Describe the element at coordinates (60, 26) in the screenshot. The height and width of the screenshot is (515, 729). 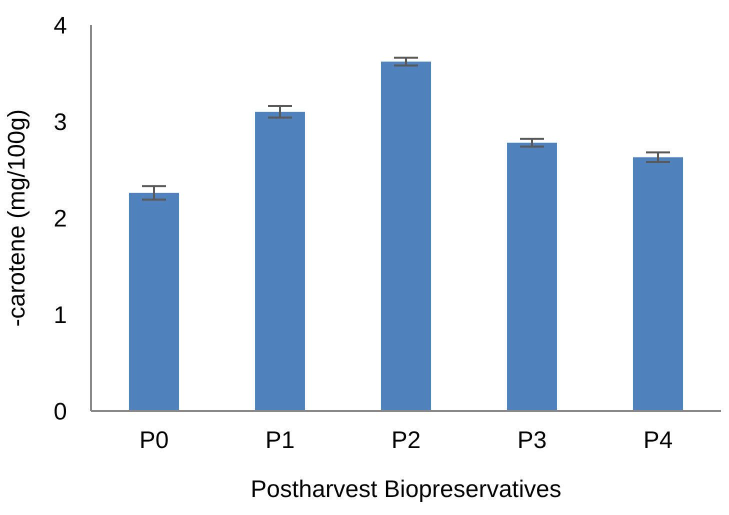
I see `y-tick-label: 4` at that location.